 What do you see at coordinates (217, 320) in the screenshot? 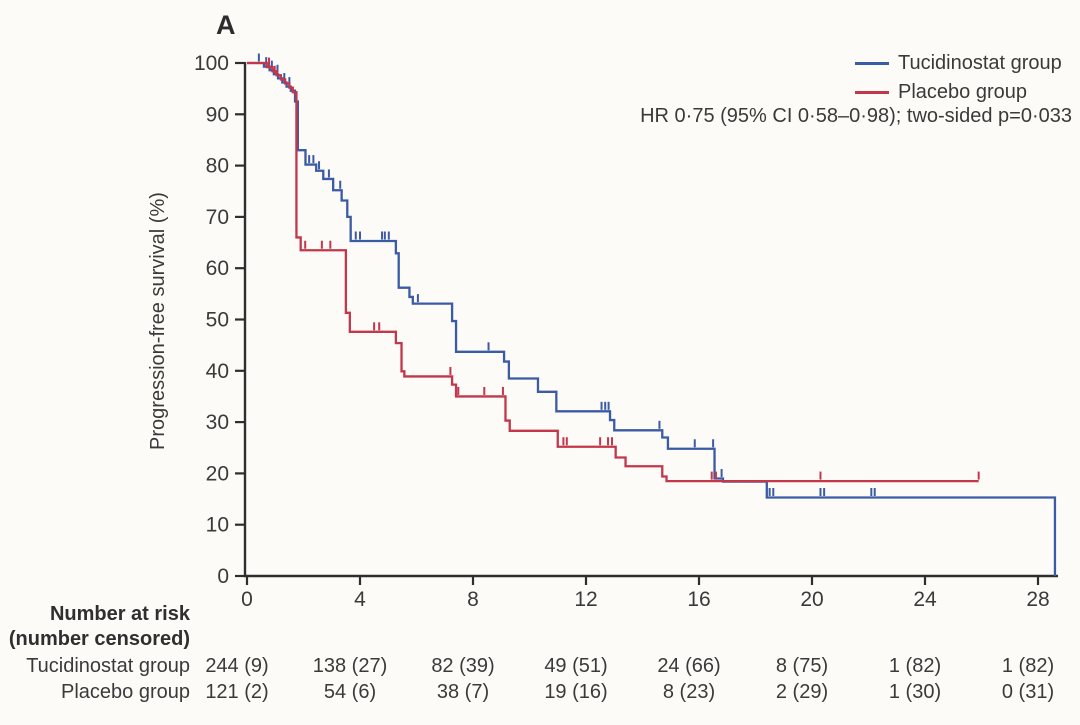
I see `y-tick-label: 50` at bounding box center [217, 320].